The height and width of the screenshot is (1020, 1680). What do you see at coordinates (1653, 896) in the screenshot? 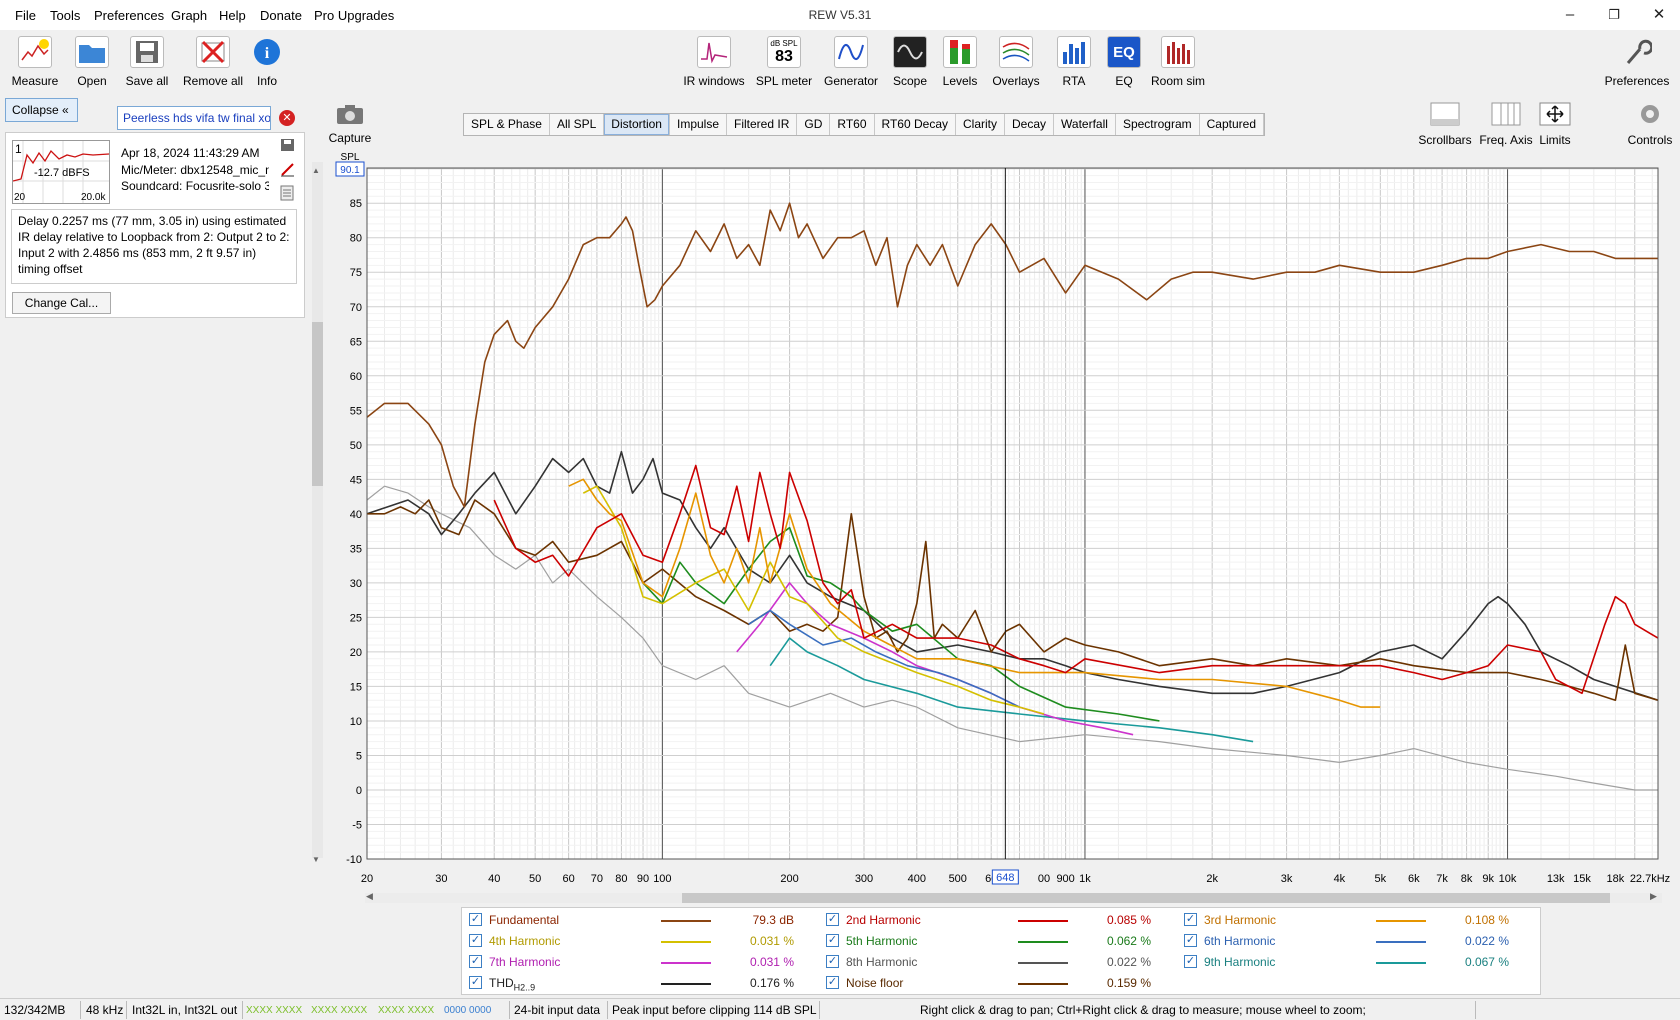
I see `scroll-right-icon: ▶` at bounding box center [1653, 896].